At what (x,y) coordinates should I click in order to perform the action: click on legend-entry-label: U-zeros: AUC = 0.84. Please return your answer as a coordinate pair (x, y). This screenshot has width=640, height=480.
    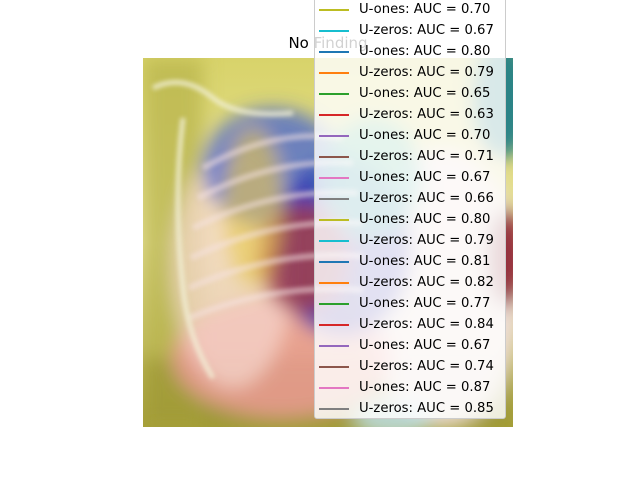
    Looking at the image, I should click on (426, 324).